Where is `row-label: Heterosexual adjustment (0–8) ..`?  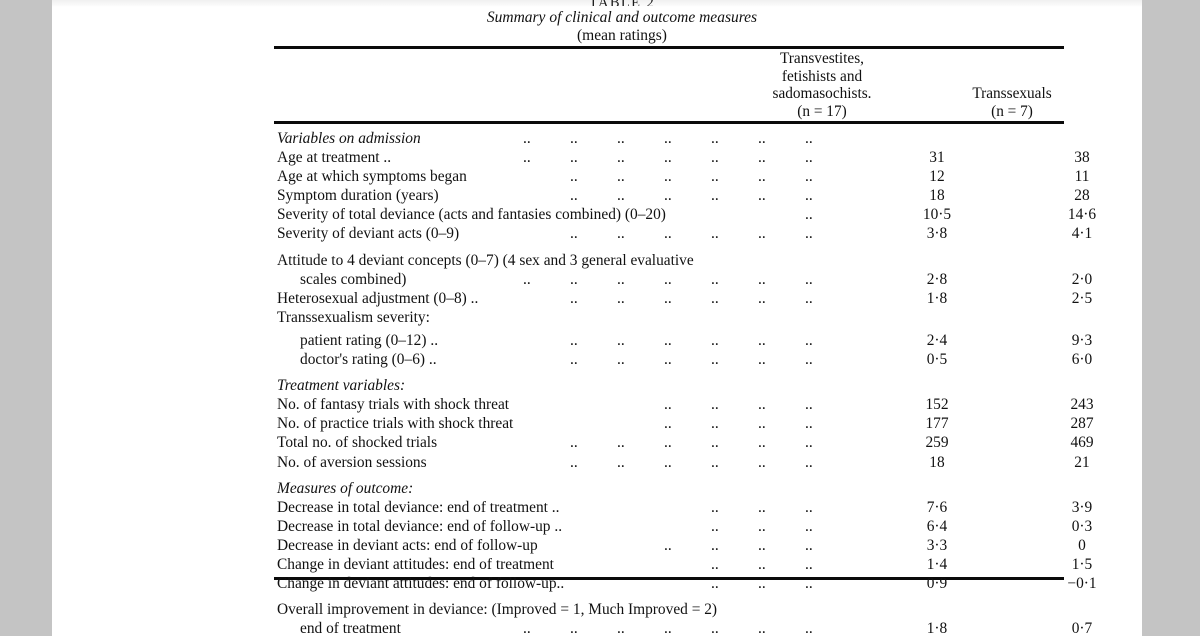 row-label: Heterosexual adjustment (0–8) .. is located at coordinates (378, 298).